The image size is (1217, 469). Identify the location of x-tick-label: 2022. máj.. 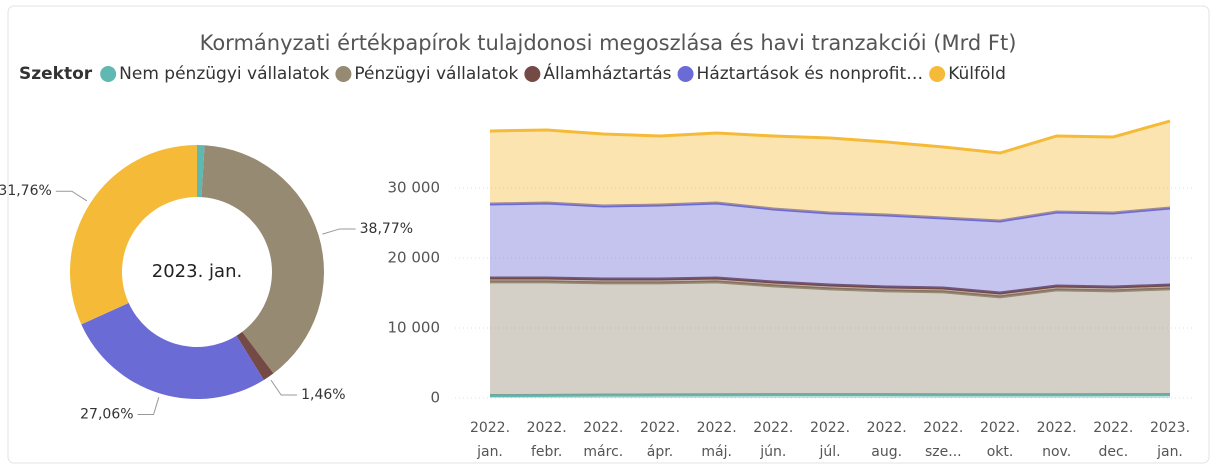
(717, 440).